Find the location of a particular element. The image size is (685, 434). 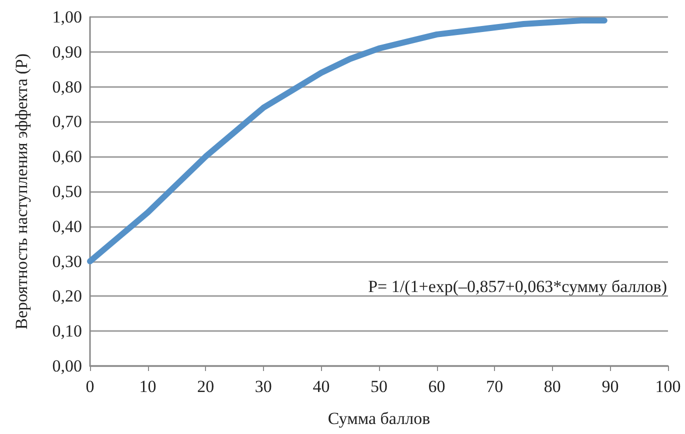

y-tick-label: 0,80 is located at coordinates (67, 86).